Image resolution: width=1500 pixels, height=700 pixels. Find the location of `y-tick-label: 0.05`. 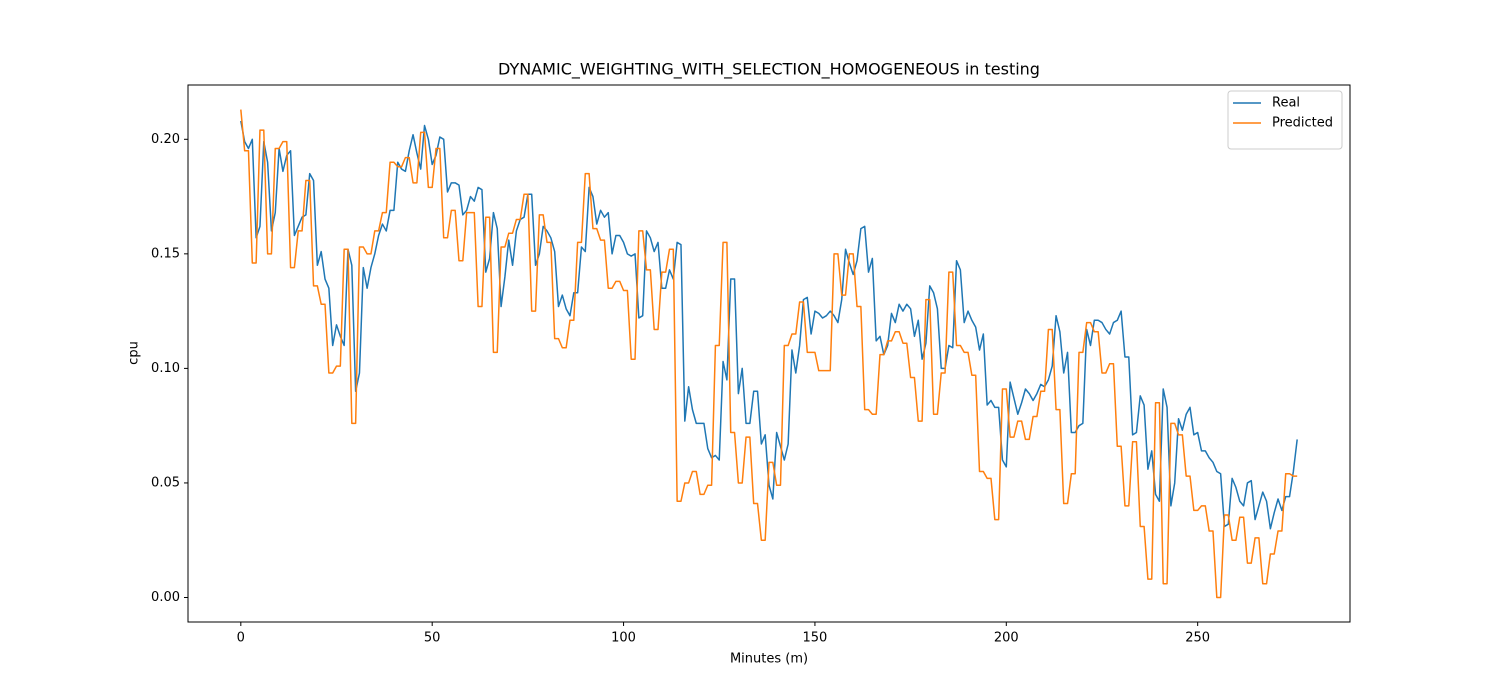

y-tick-label: 0.05 is located at coordinates (165, 482).